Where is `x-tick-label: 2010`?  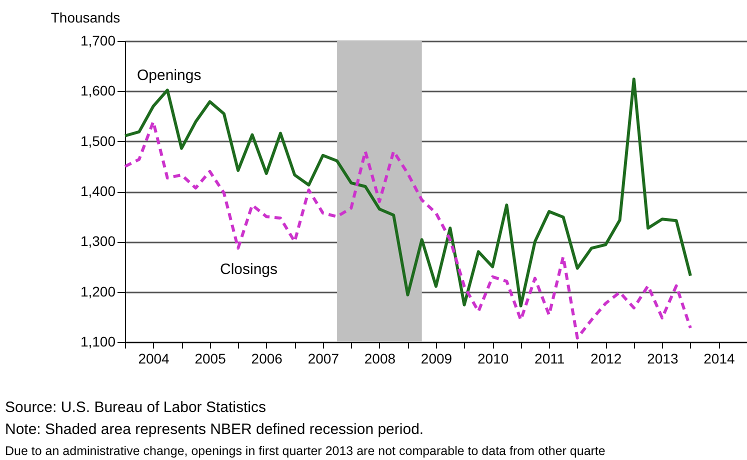 x-tick-label: 2010 is located at coordinates (493, 358).